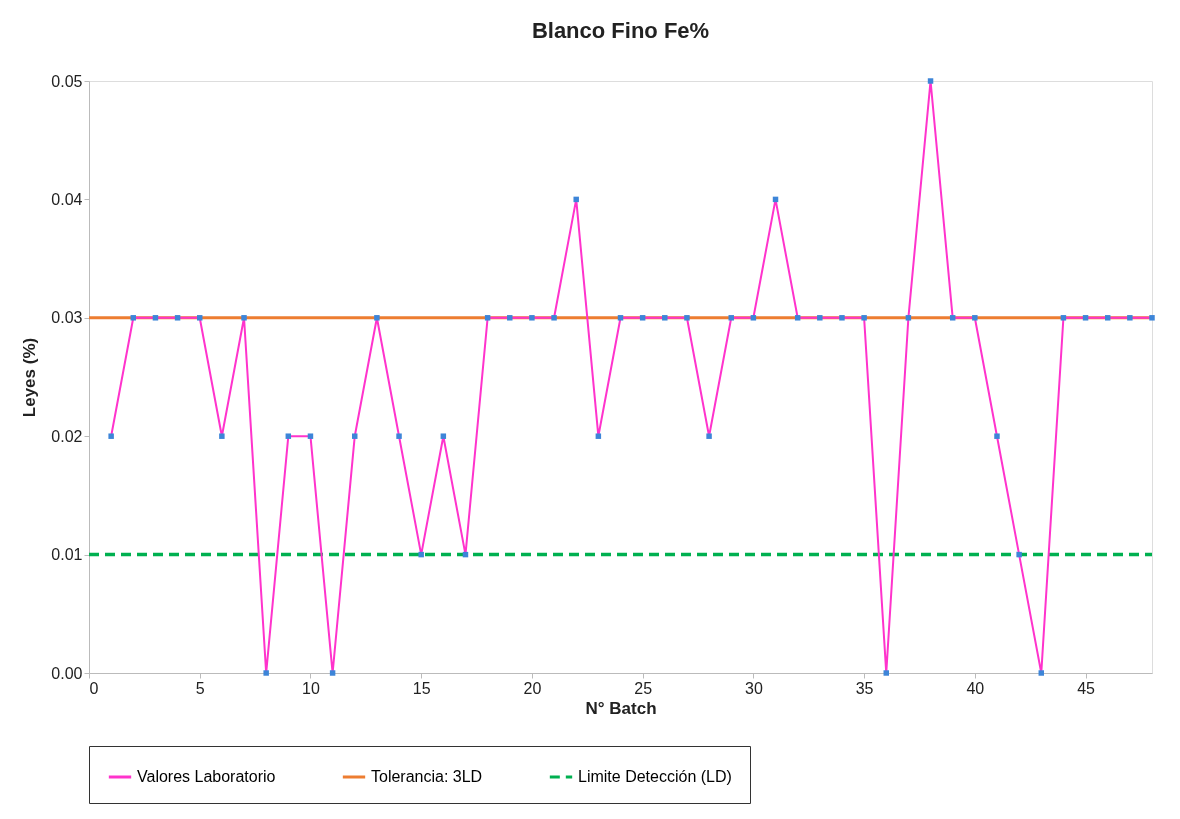  Describe the element at coordinates (621, 708) in the screenshot. I see `x-axis-title: N° Batch` at that location.